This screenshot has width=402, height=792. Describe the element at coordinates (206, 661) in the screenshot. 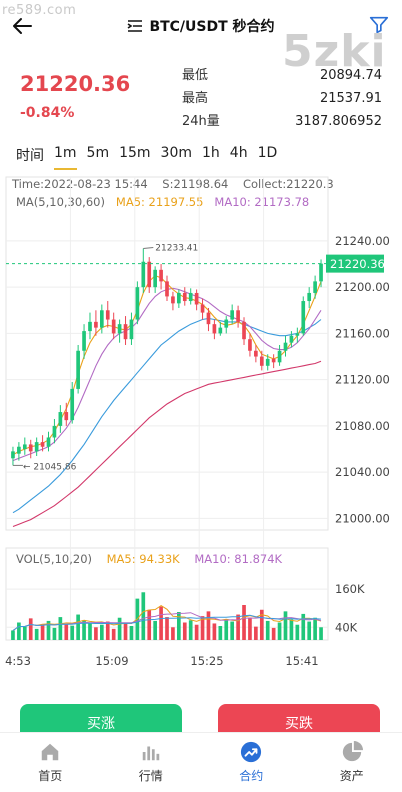

I see `time-axis-label: 15:25` at that location.